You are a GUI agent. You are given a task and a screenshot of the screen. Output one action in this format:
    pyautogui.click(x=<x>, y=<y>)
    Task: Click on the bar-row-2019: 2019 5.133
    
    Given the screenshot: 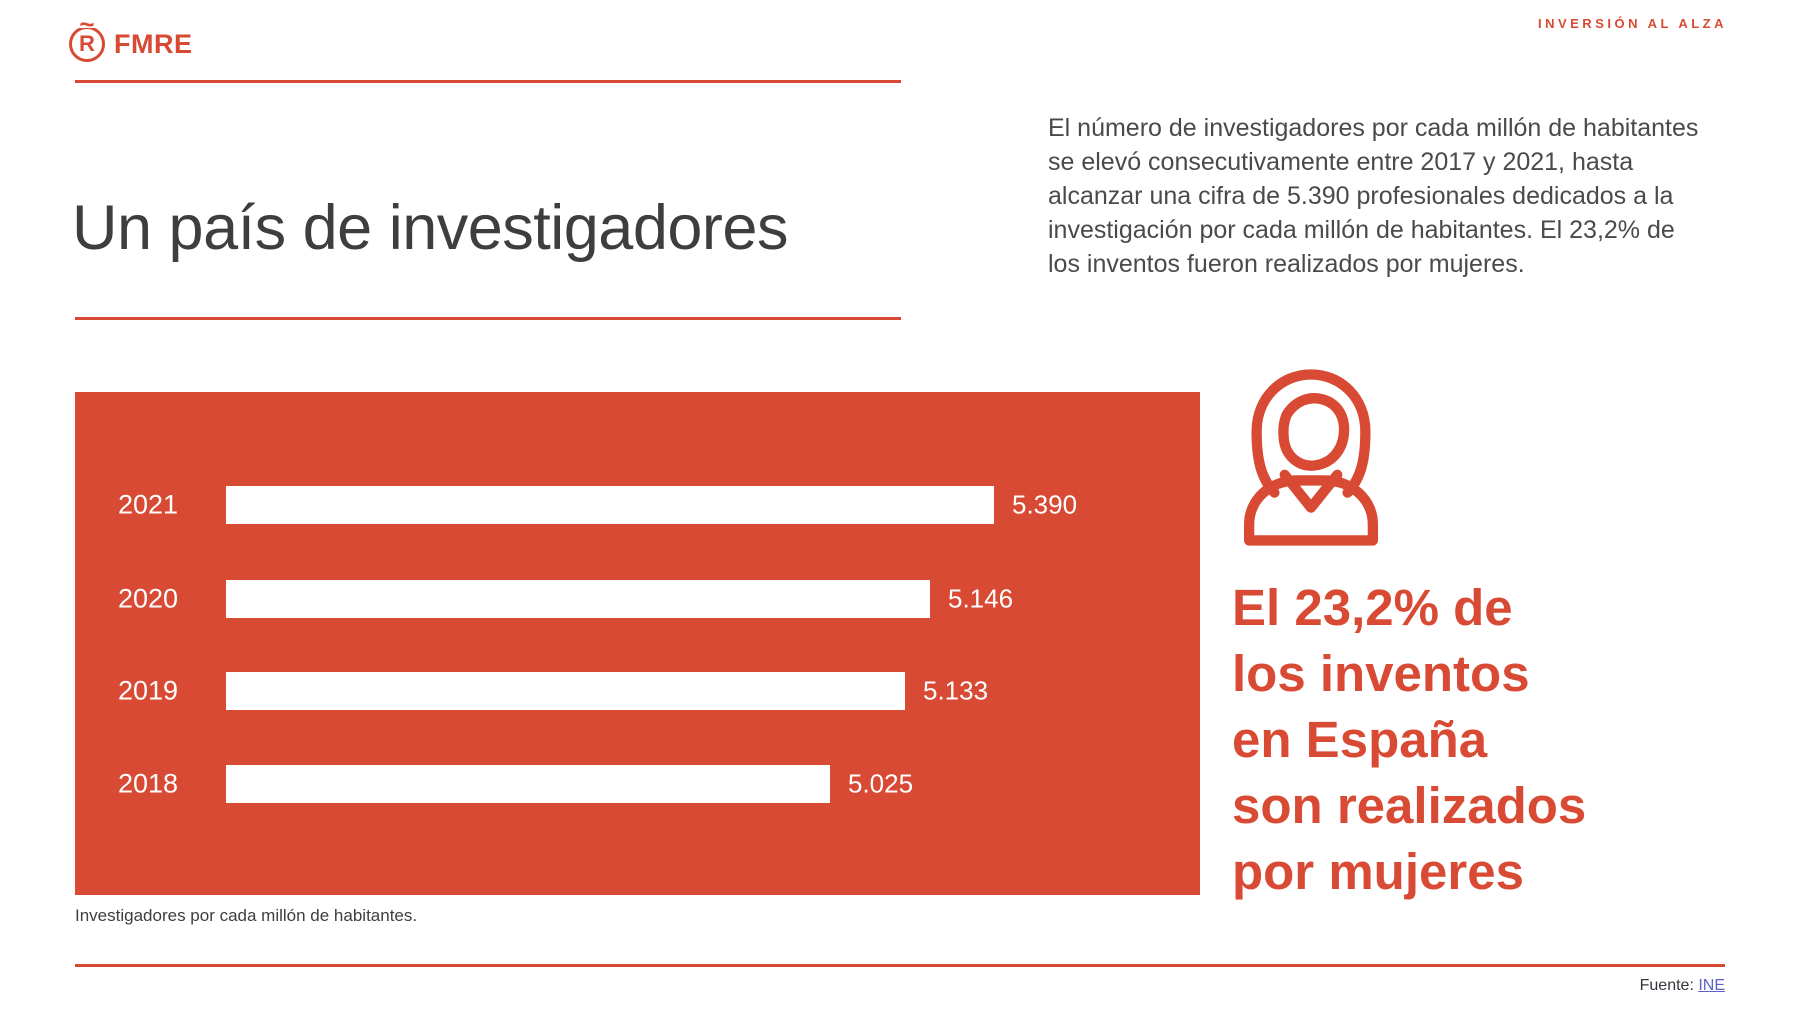 What is the action you would take?
    pyautogui.click(x=637, y=691)
    